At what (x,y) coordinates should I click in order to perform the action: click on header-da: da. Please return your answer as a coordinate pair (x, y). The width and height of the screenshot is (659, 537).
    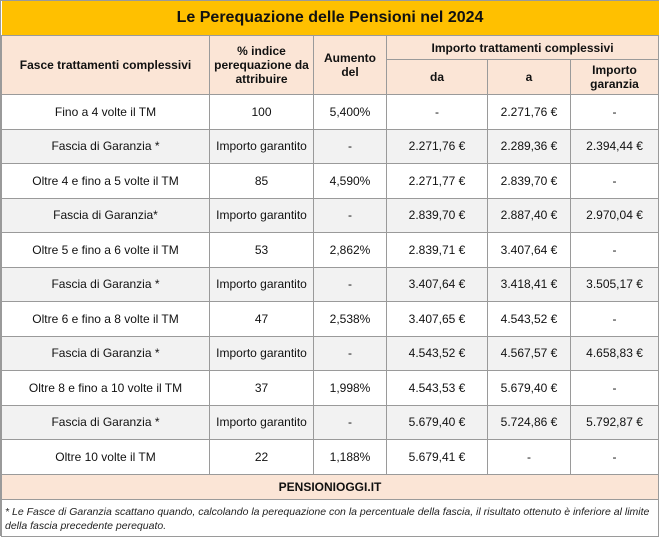
    Looking at the image, I should click on (437, 77).